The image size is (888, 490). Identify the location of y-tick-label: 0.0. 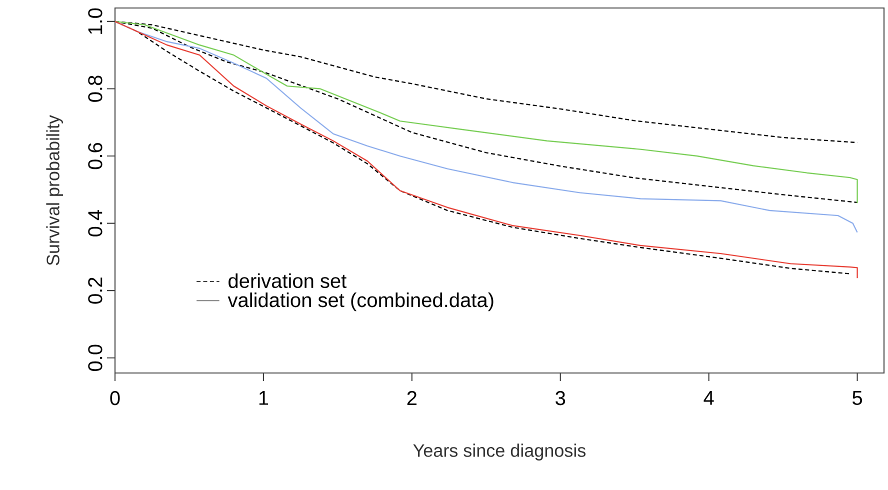
(95, 357).